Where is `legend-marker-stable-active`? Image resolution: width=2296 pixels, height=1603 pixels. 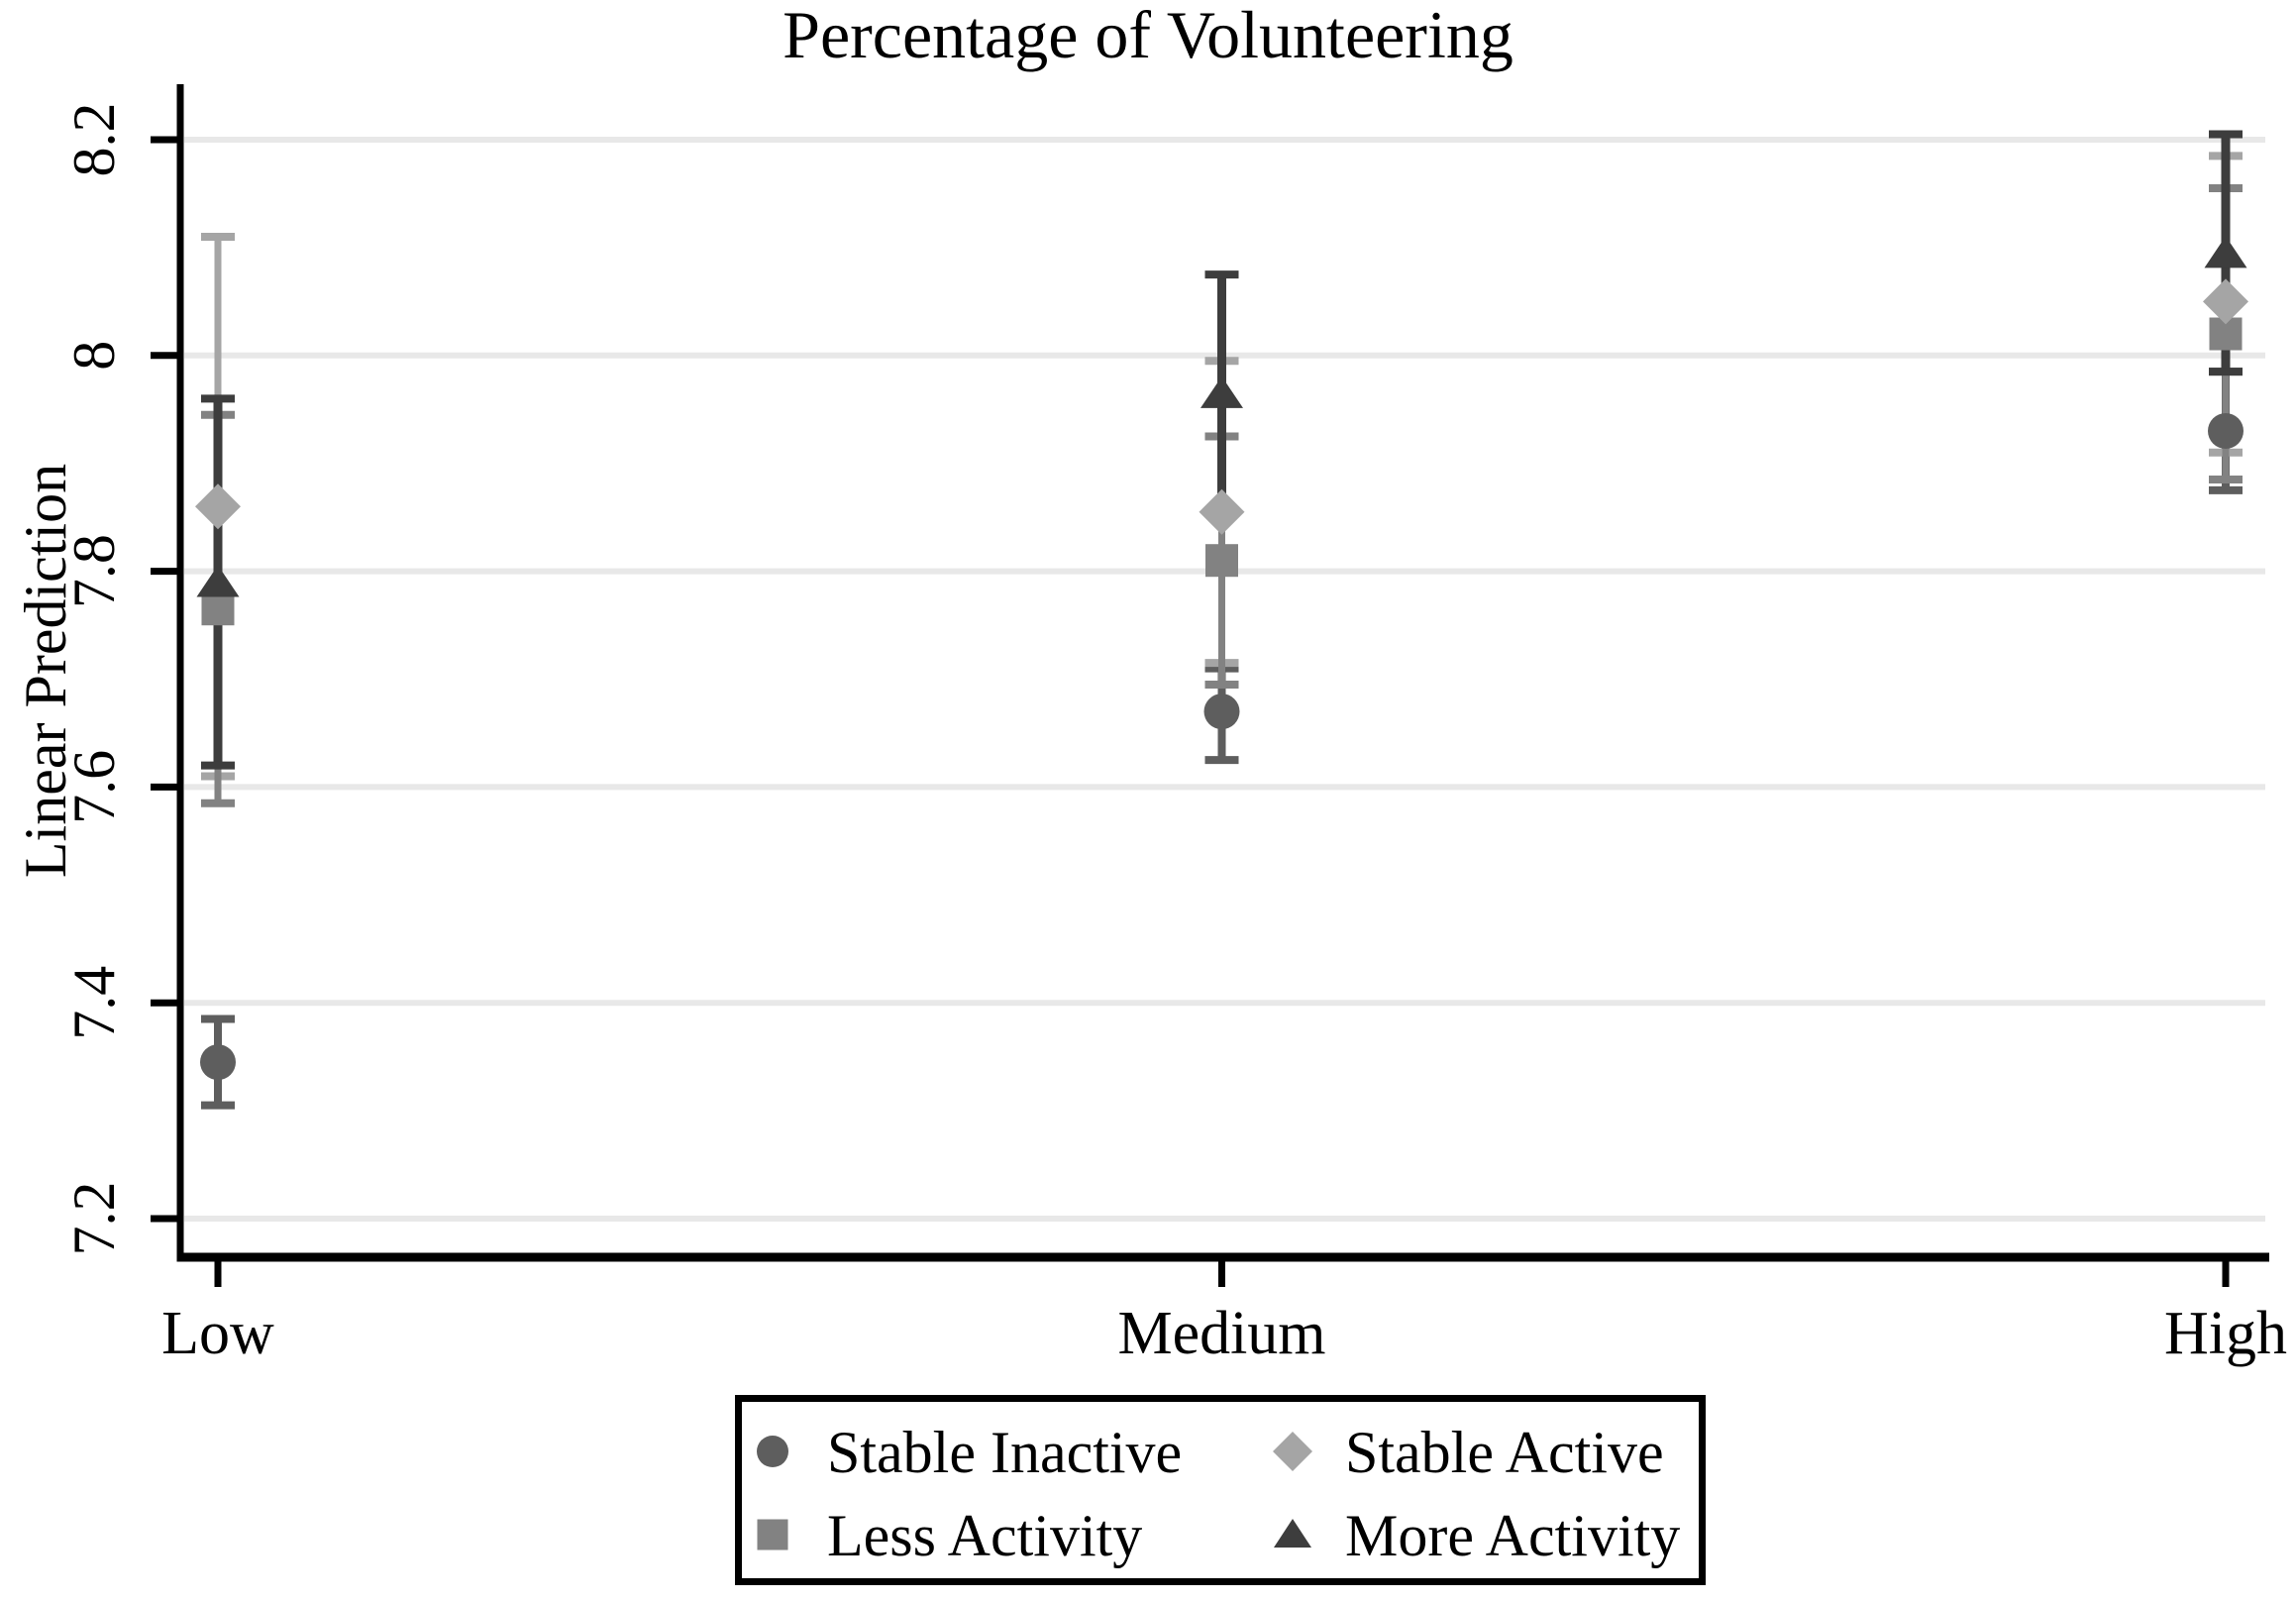
legend-marker-stable-active is located at coordinates (1292, 1451).